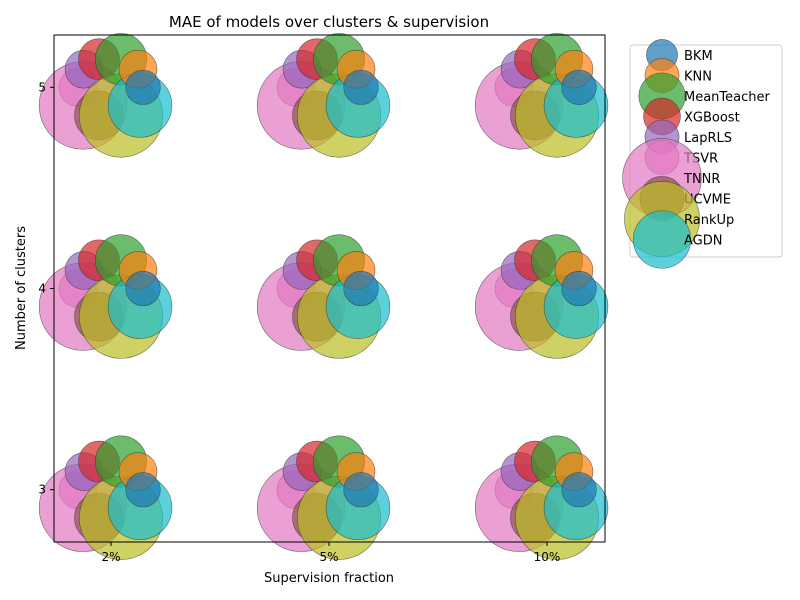 The height and width of the screenshot is (600, 800). What do you see at coordinates (709, 220) in the screenshot?
I see `legend-label-rankup: RankUp` at bounding box center [709, 220].